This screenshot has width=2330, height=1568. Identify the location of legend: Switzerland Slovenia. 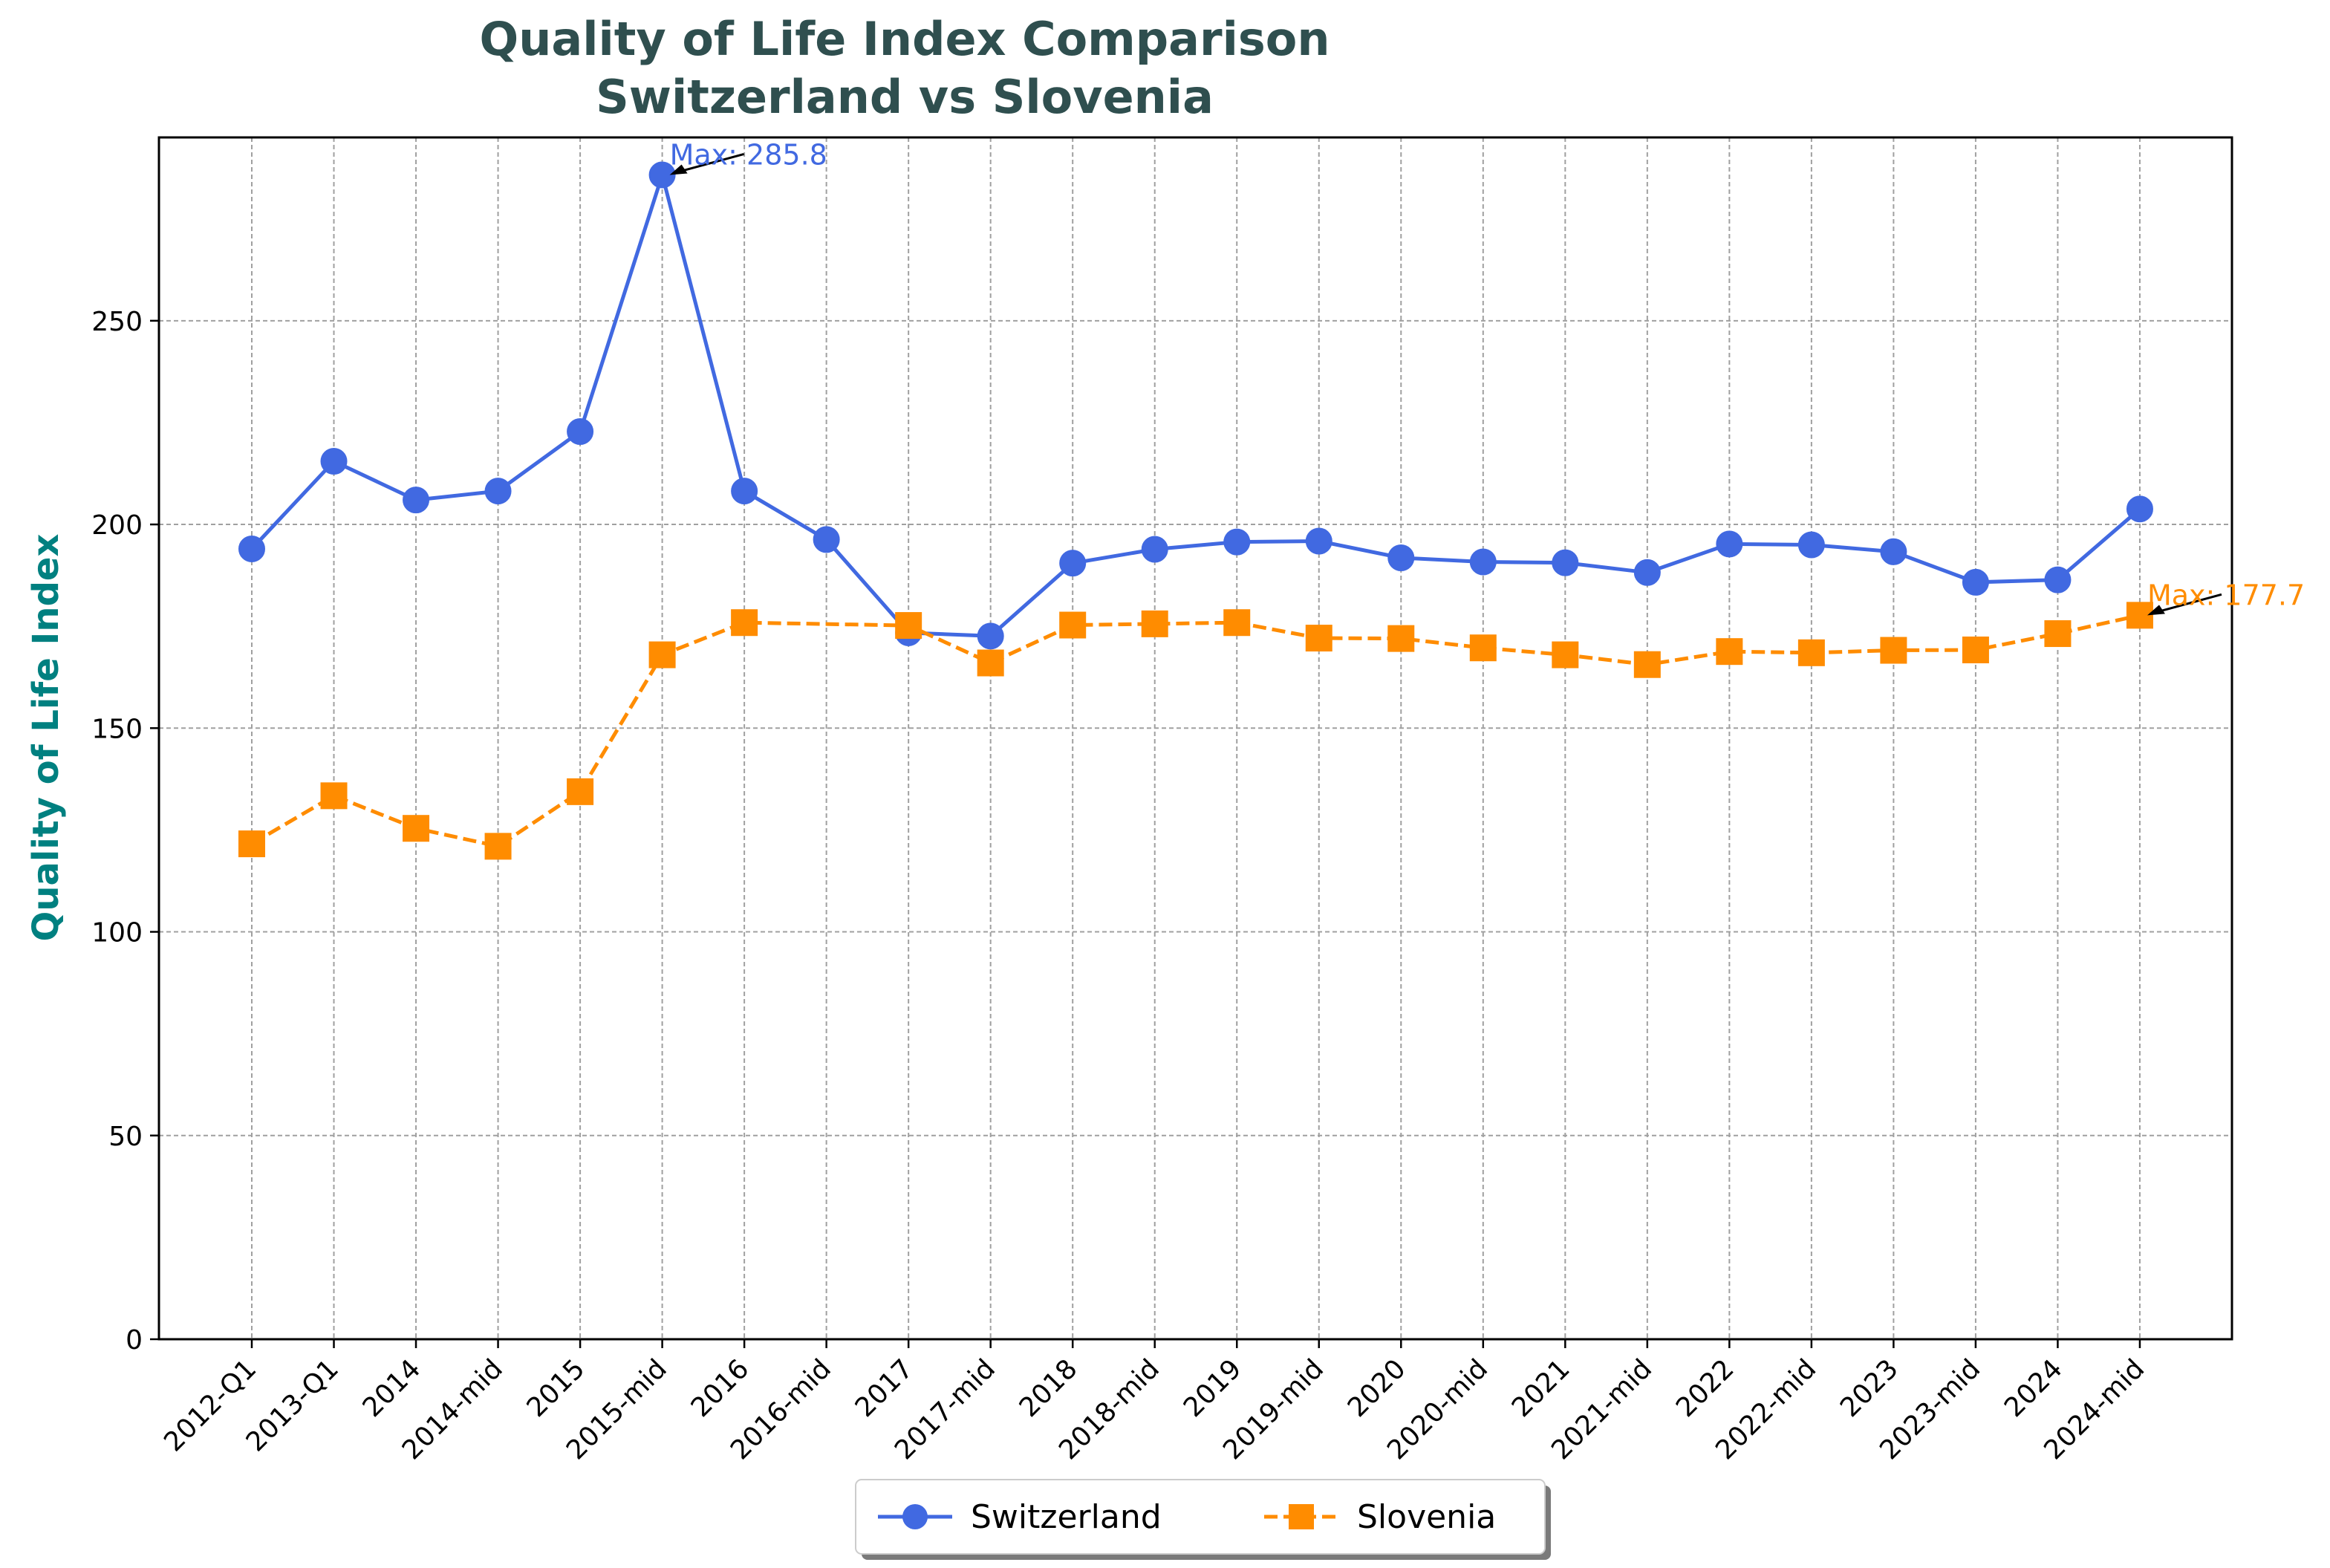
(1203, 1520).